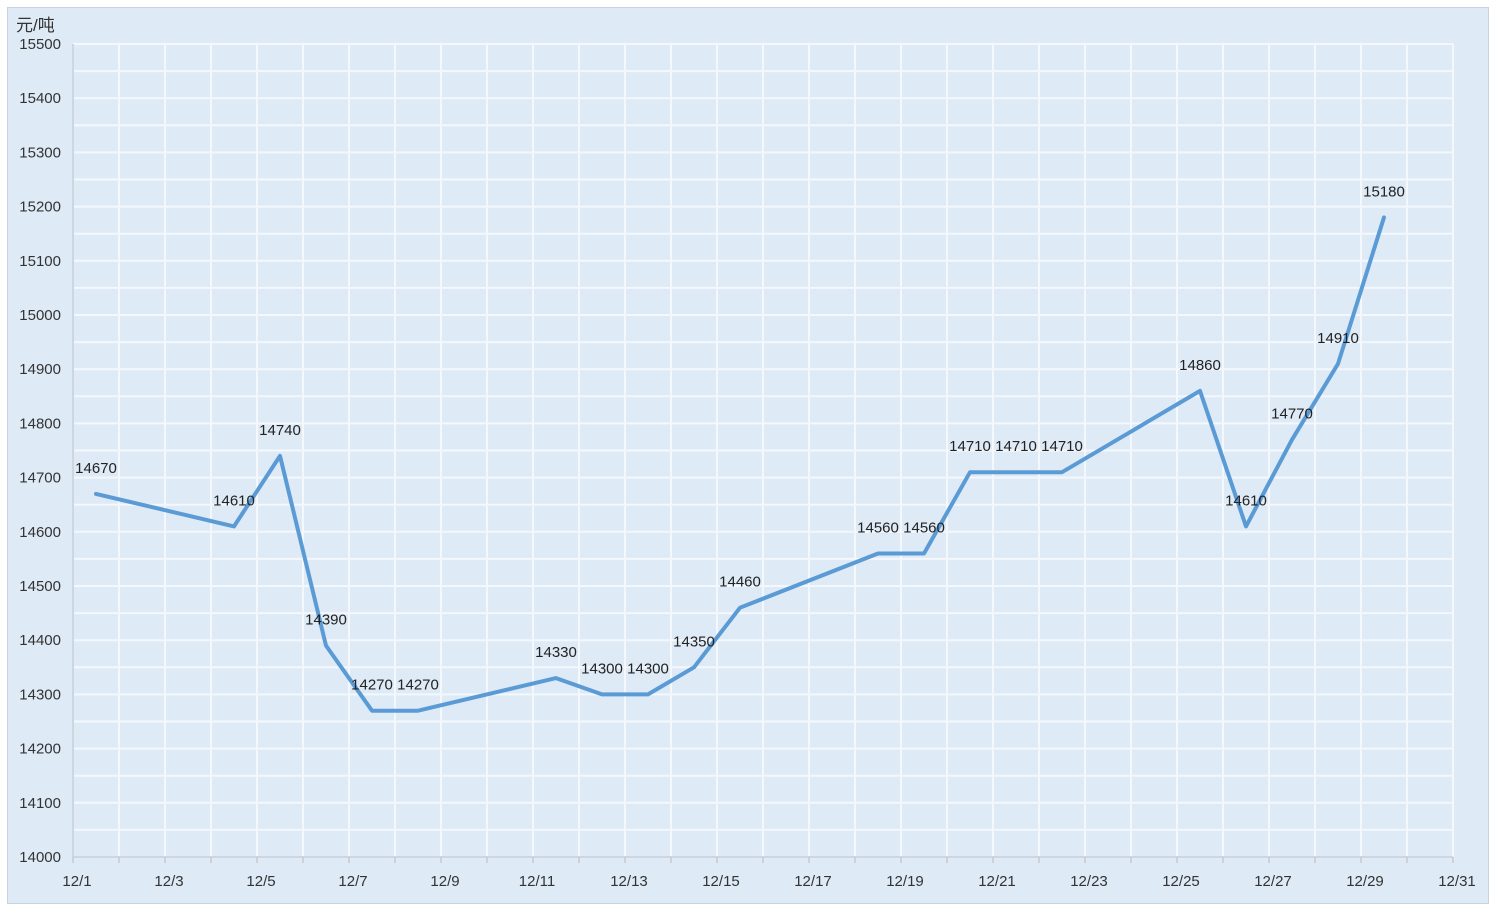 Image resolution: width=1499 pixels, height=915 pixels. What do you see at coordinates (40, 152) in the screenshot?
I see `y-tick-label: 15300` at bounding box center [40, 152].